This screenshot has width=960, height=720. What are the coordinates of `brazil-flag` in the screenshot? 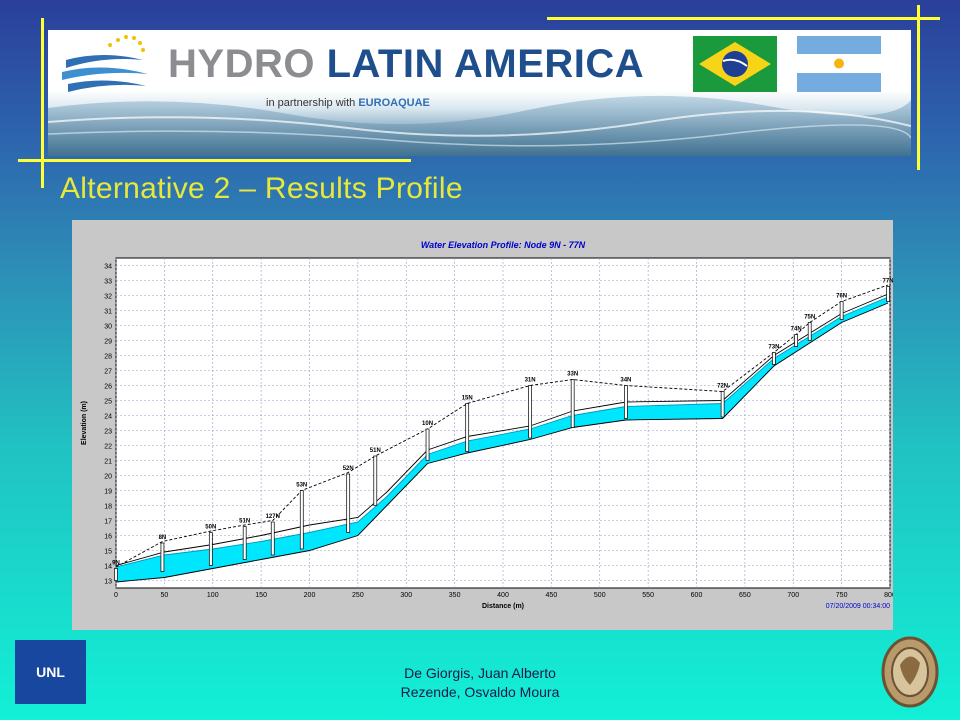 It's located at (735, 64).